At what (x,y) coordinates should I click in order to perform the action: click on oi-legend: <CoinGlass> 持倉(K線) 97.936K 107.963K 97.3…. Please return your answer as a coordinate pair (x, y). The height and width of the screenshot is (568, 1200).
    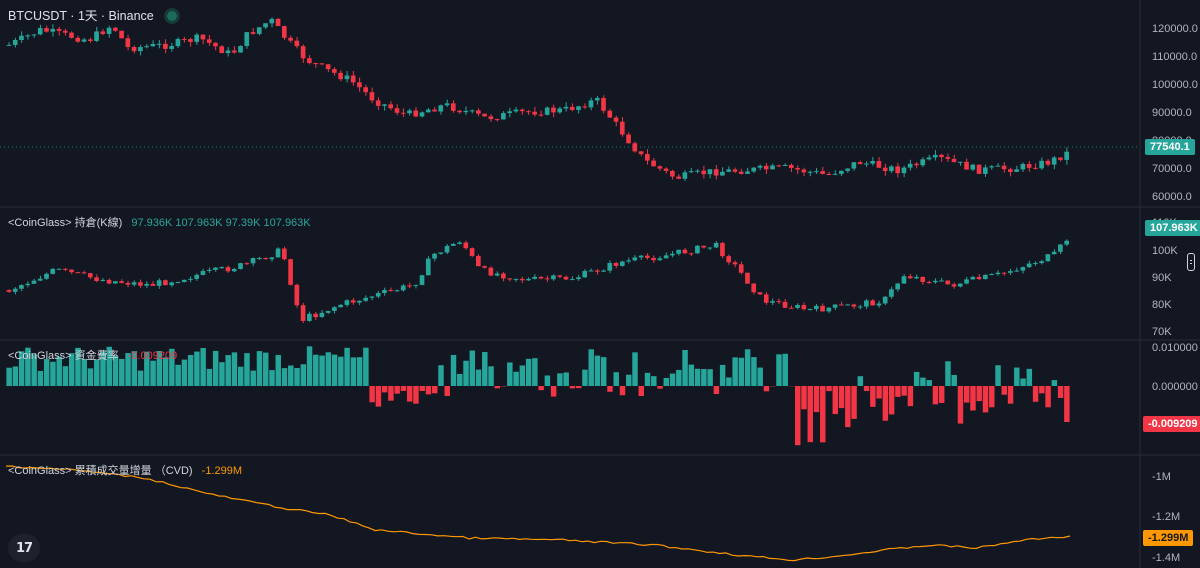
    Looking at the image, I should click on (159, 222).